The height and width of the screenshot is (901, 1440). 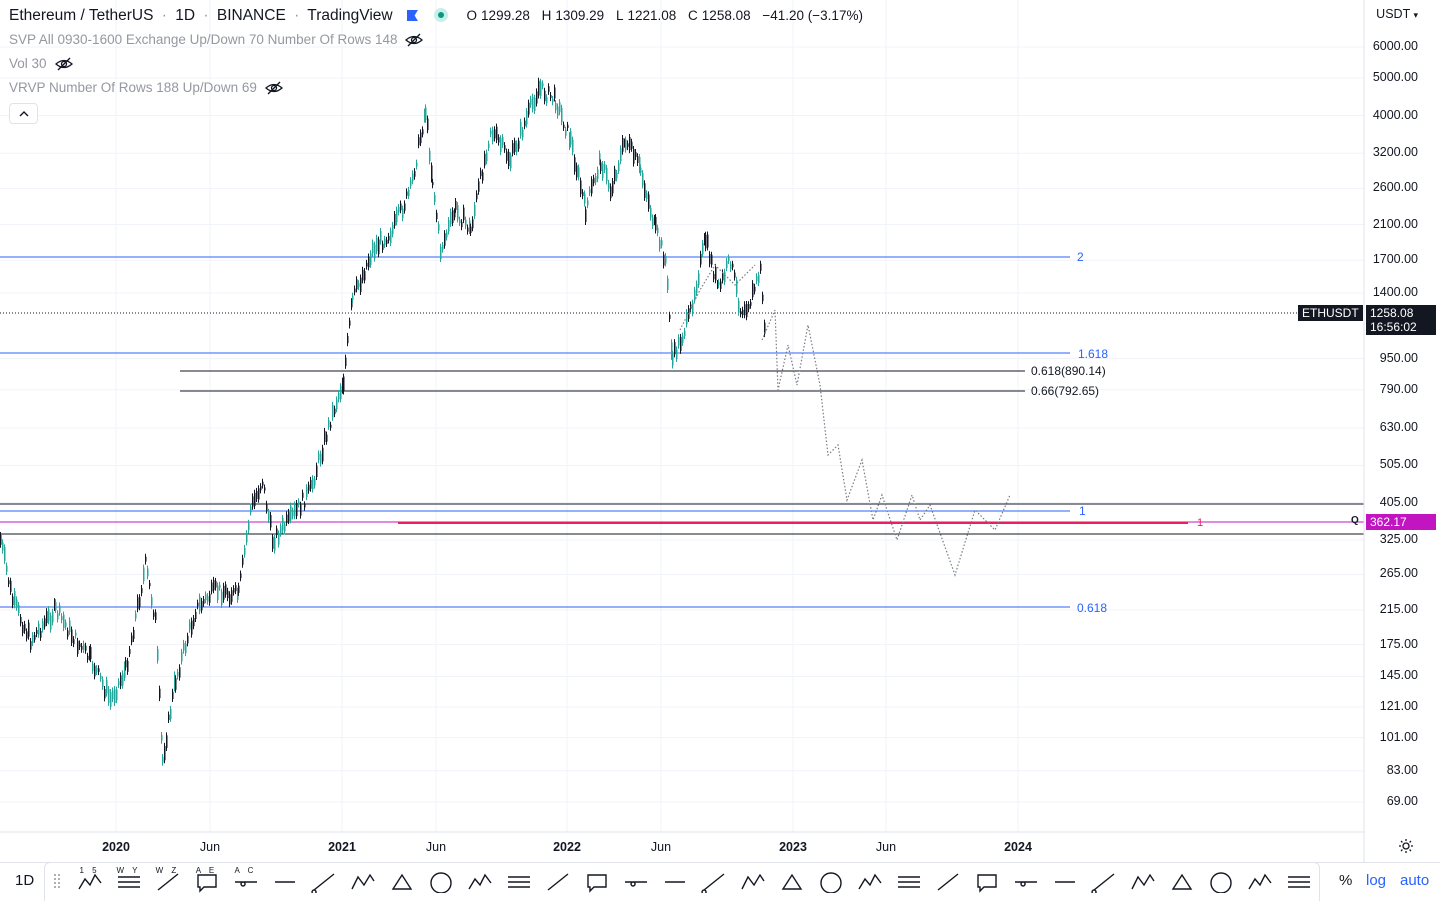 What do you see at coordinates (362, 882) in the screenshot?
I see `trend-line-icon` at bounding box center [362, 882].